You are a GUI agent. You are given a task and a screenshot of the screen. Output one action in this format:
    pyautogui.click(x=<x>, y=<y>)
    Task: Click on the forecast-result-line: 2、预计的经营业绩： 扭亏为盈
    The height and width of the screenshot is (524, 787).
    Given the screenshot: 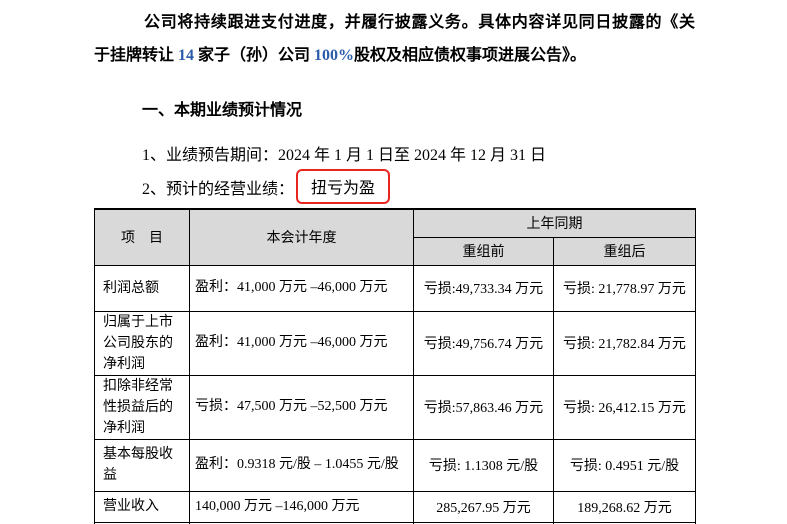 What is the action you would take?
    pyautogui.click(x=266, y=186)
    